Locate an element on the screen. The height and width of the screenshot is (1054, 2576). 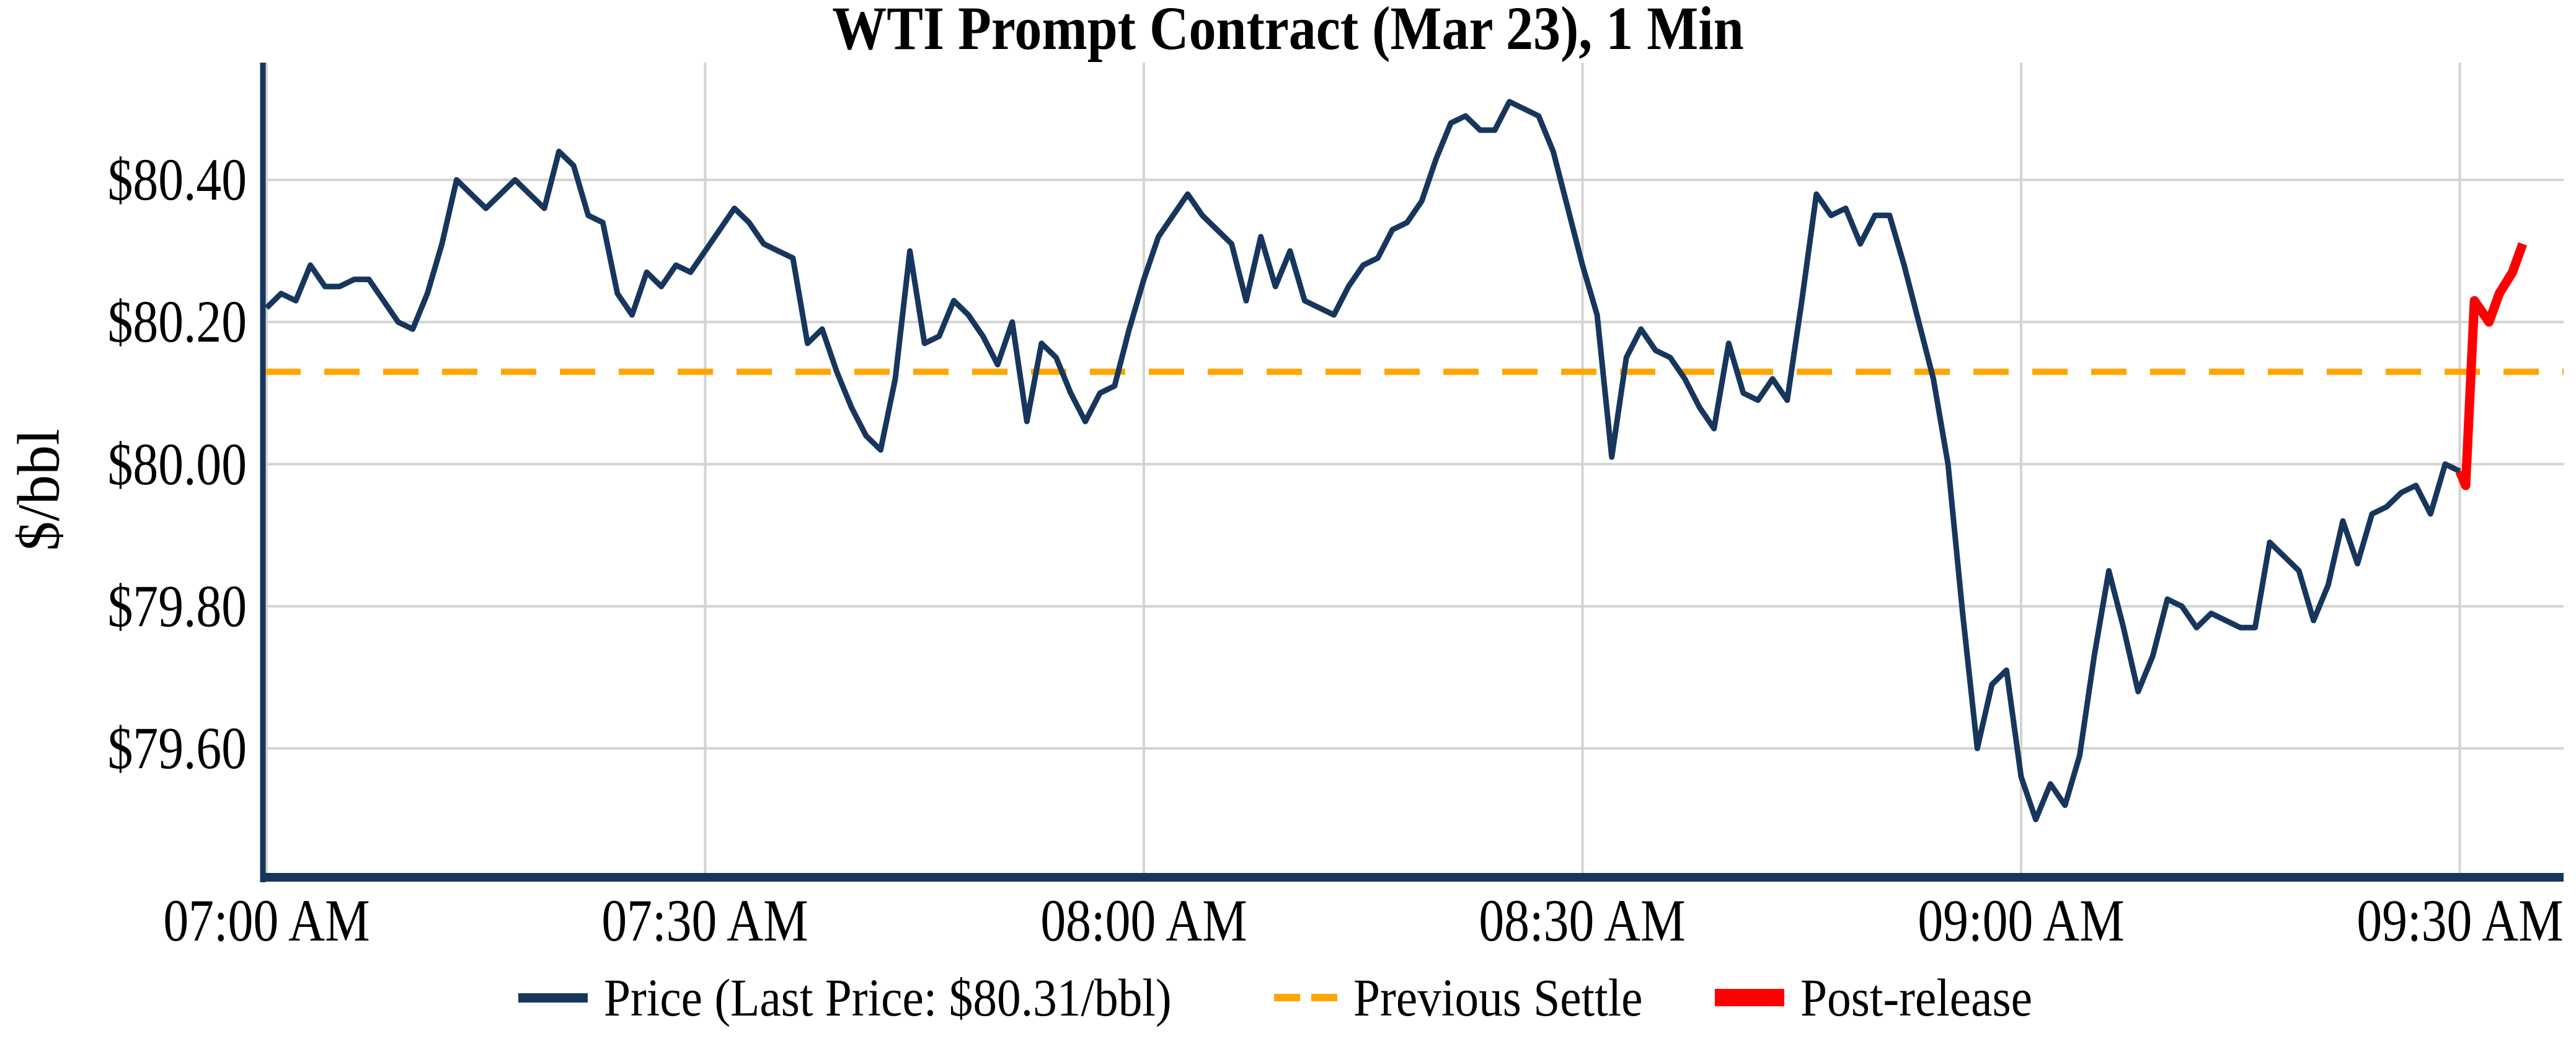
y-tick-label: $79.80 is located at coordinates (177, 605).